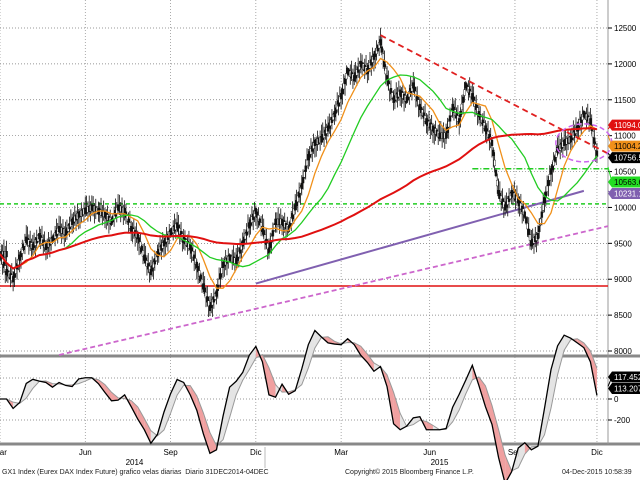  Describe the element at coordinates (623, 243) in the screenshot. I see `price-tick-label: 9500` at that location.